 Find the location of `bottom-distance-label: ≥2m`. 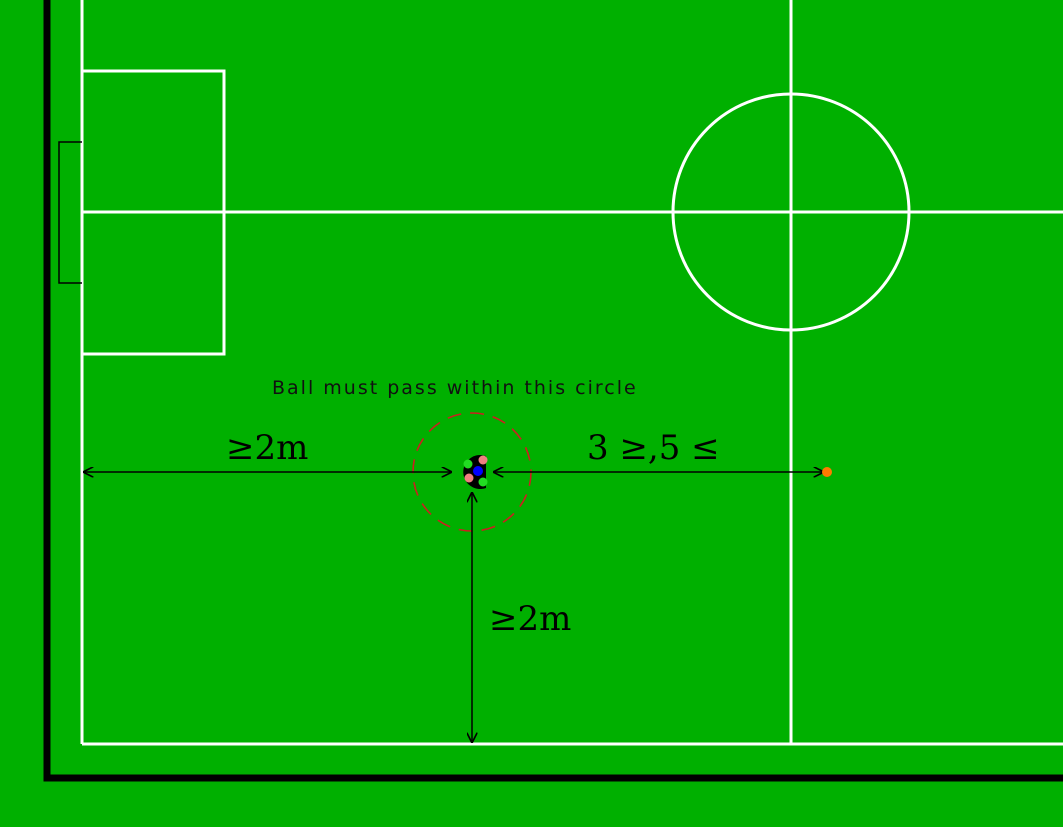

bottom-distance-label: ≥2m is located at coordinates (530, 619).